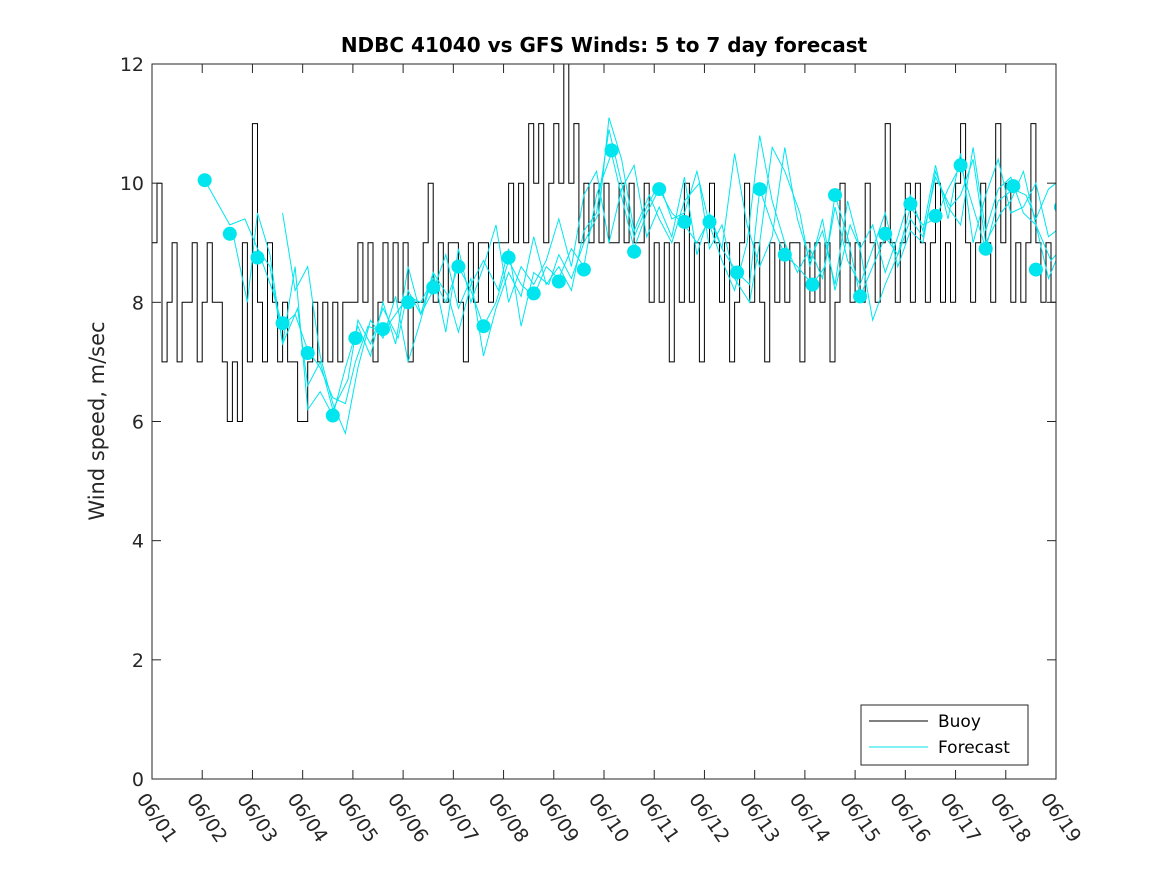 This screenshot has height=875, width=1167. What do you see at coordinates (138, 542) in the screenshot?
I see `y-tick-label: 4` at bounding box center [138, 542].